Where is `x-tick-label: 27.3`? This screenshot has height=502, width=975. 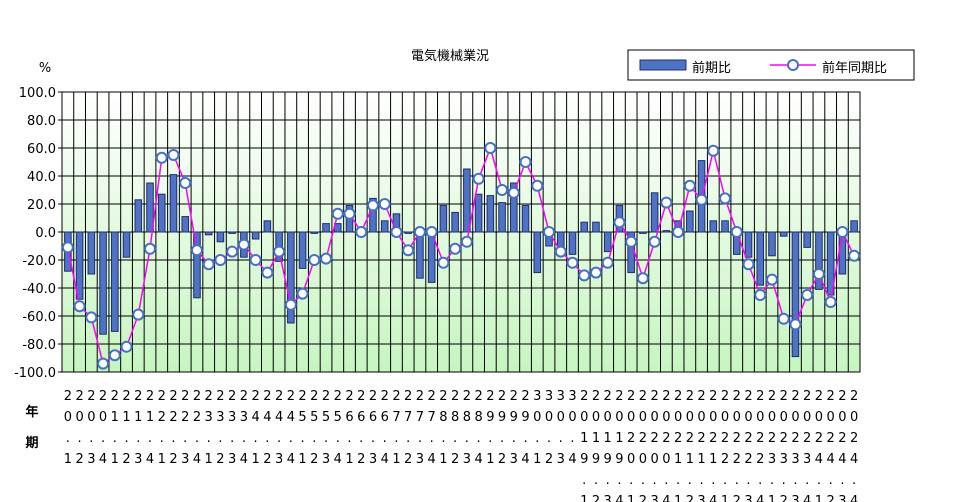
x-tick-label: 27.3 is located at coordinates (419, 431).